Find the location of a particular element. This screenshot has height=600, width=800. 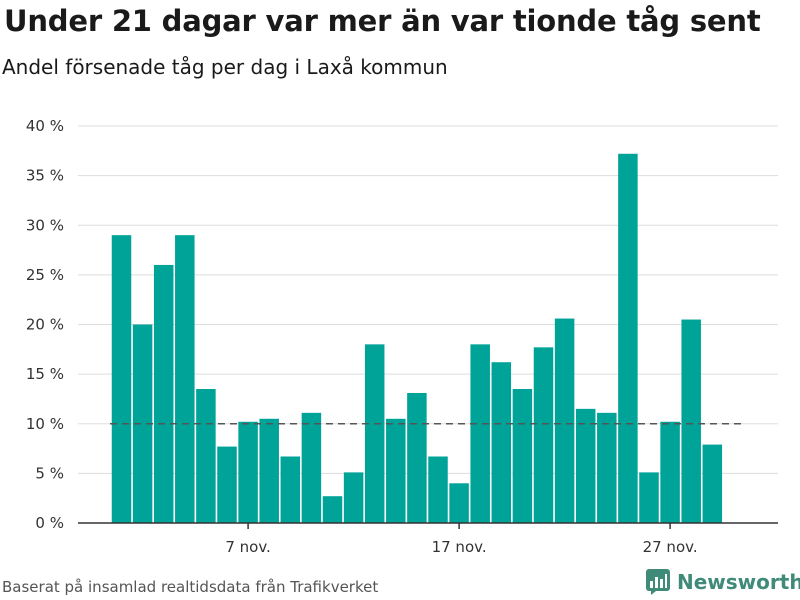

y-tick-label: 5 % is located at coordinates (49, 473).